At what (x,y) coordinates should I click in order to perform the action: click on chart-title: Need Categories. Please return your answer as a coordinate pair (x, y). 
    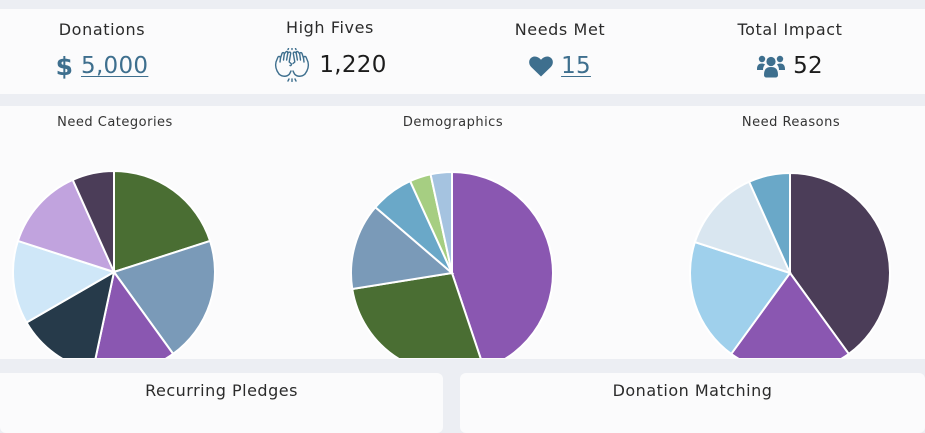
    Looking at the image, I should click on (115, 122).